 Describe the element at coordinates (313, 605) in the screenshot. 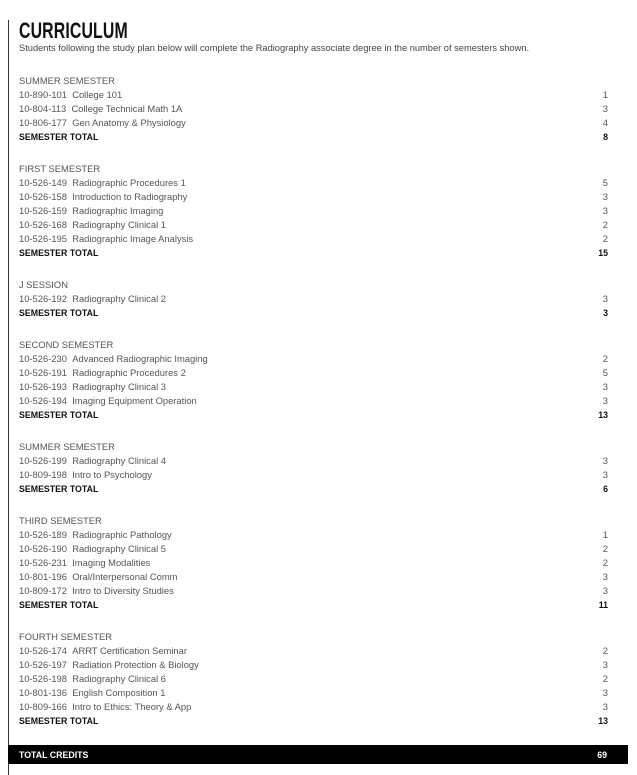

I see `semester-total-row: SEMESTER TOTAL 11` at that location.